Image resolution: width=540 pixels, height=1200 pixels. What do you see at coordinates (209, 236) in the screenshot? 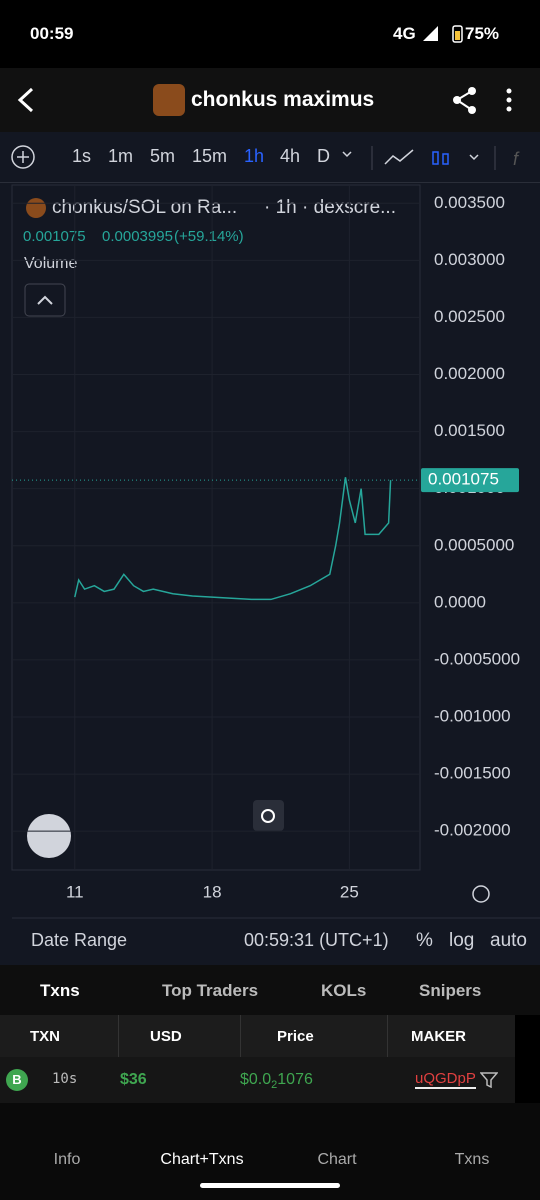
I see `legend-change-pct: (+59.14%)` at bounding box center [209, 236].